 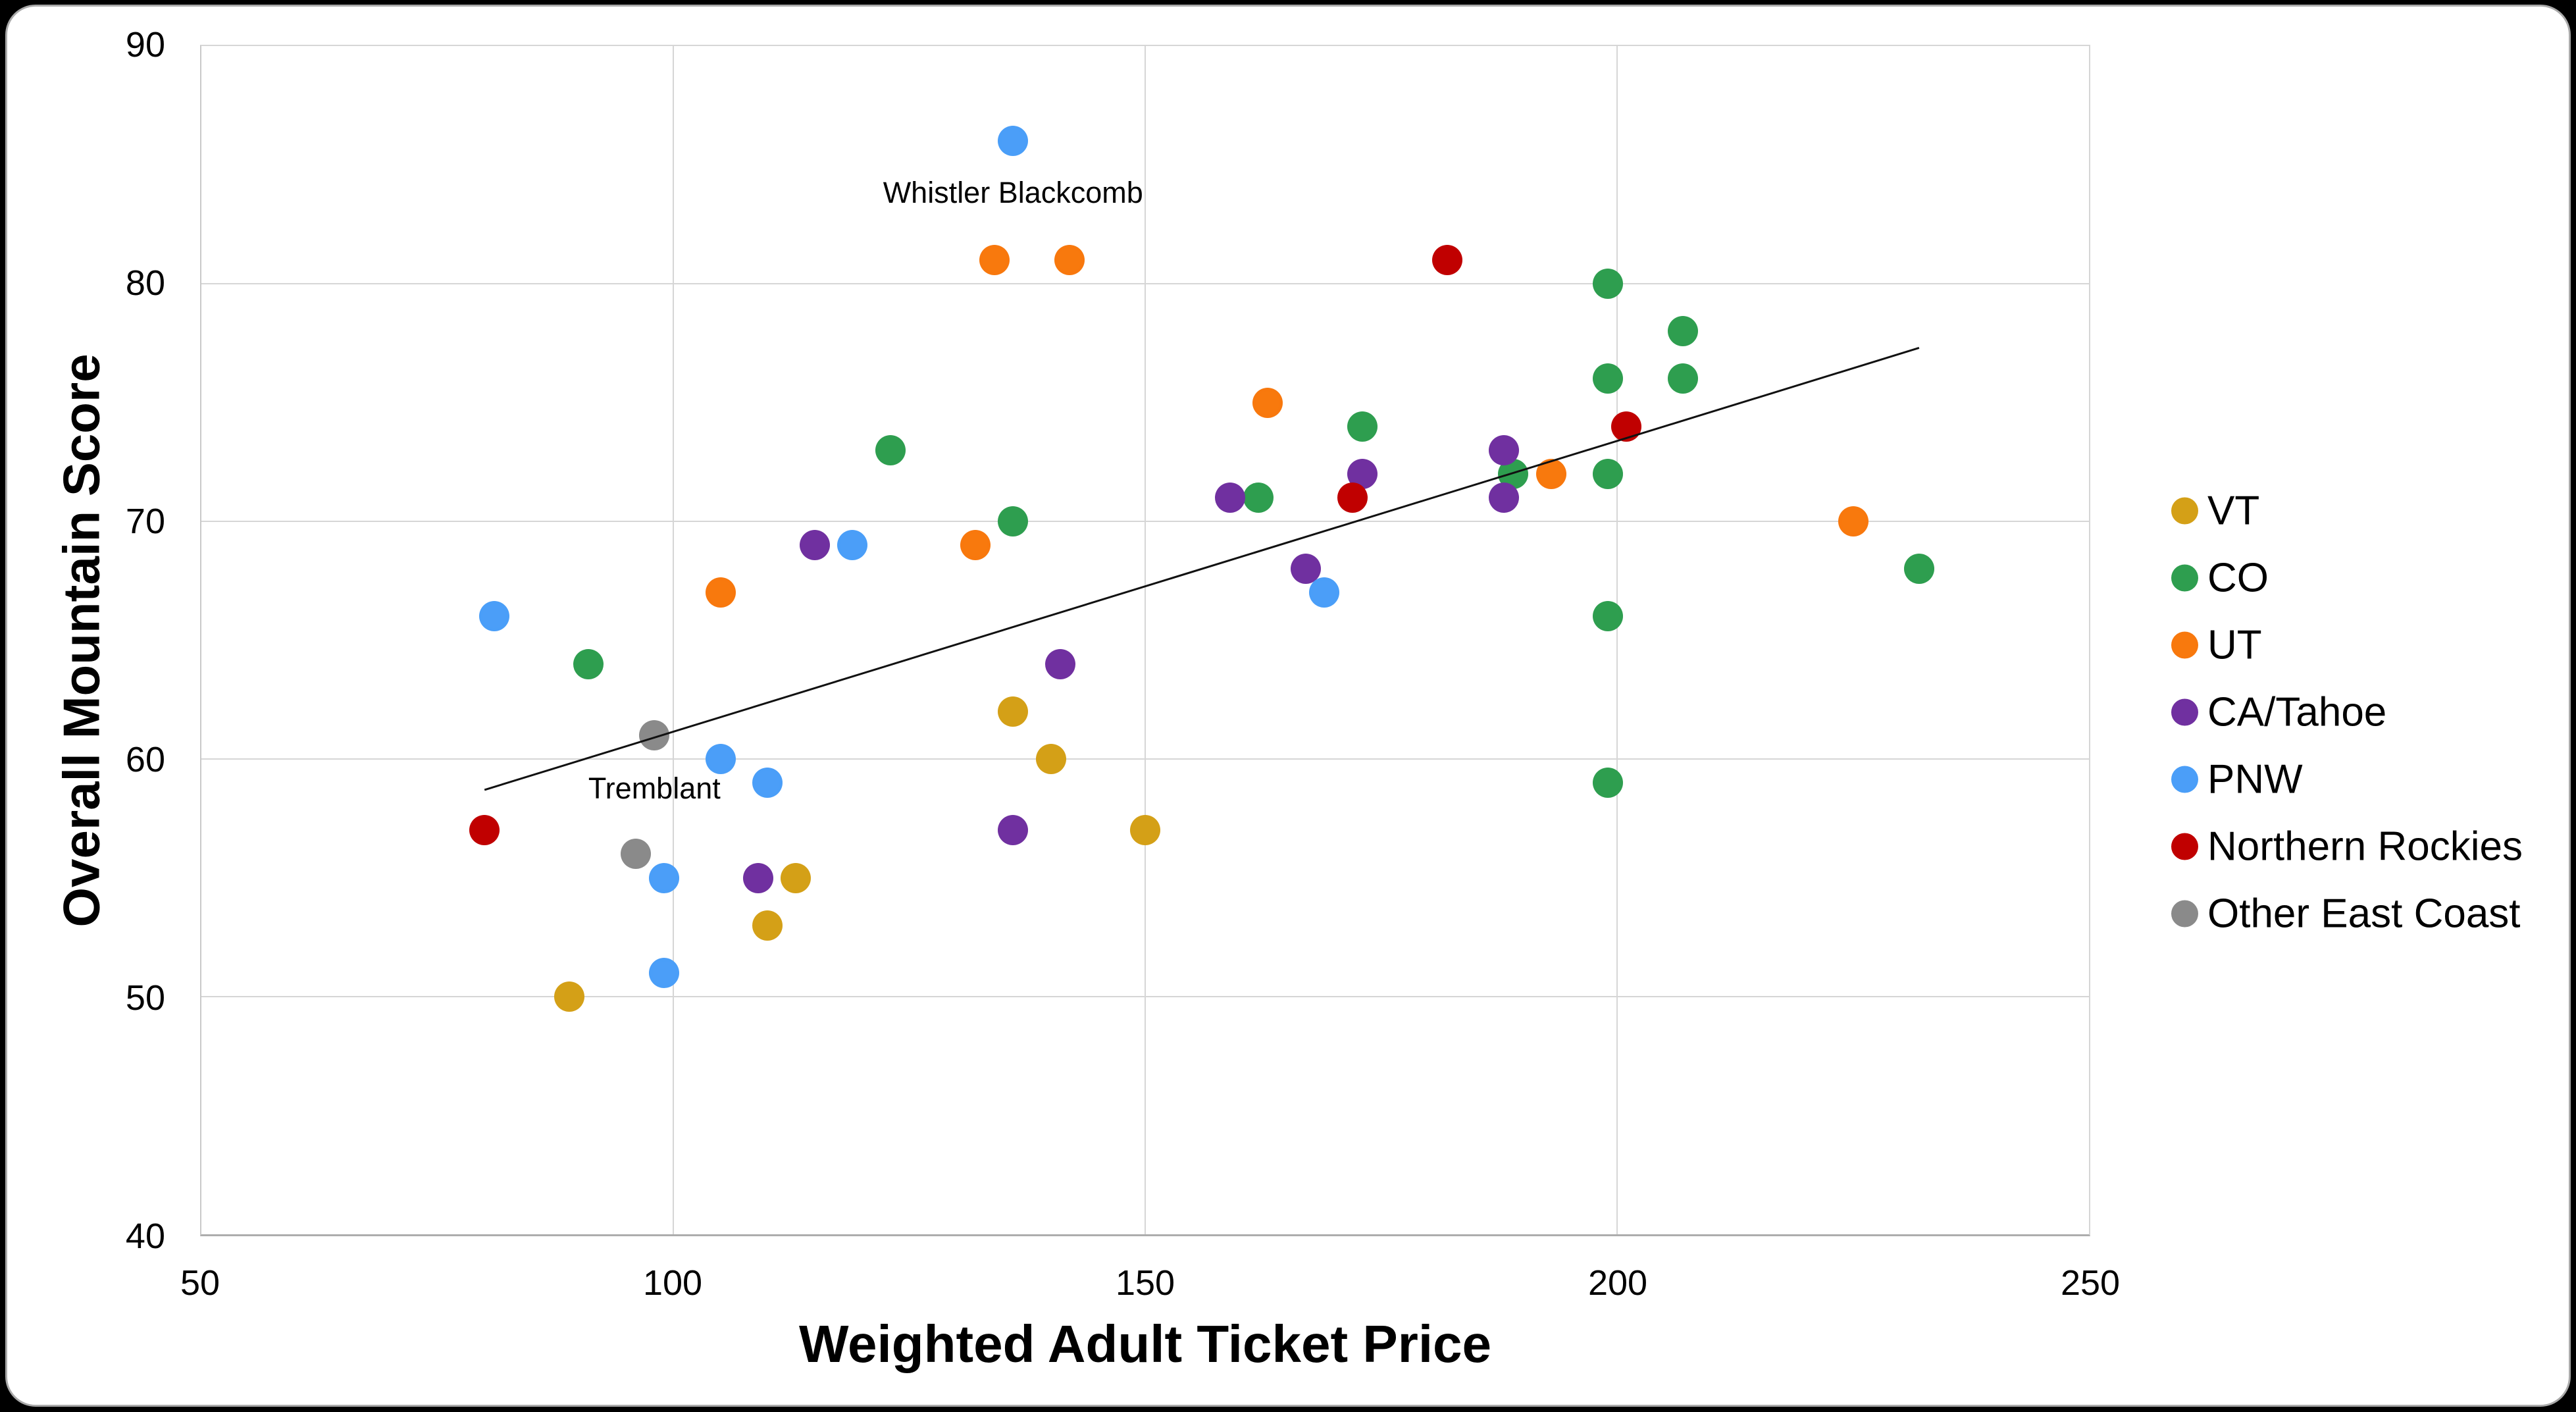 I want to click on legend-swatch-vt, so click(x=2184, y=511).